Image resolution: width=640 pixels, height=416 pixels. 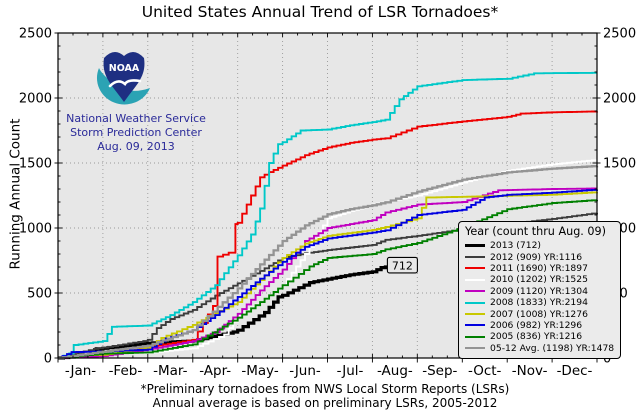 I want to click on legend-item-2011: 2011 (1690) YR:1897, so click(x=539, y=268).